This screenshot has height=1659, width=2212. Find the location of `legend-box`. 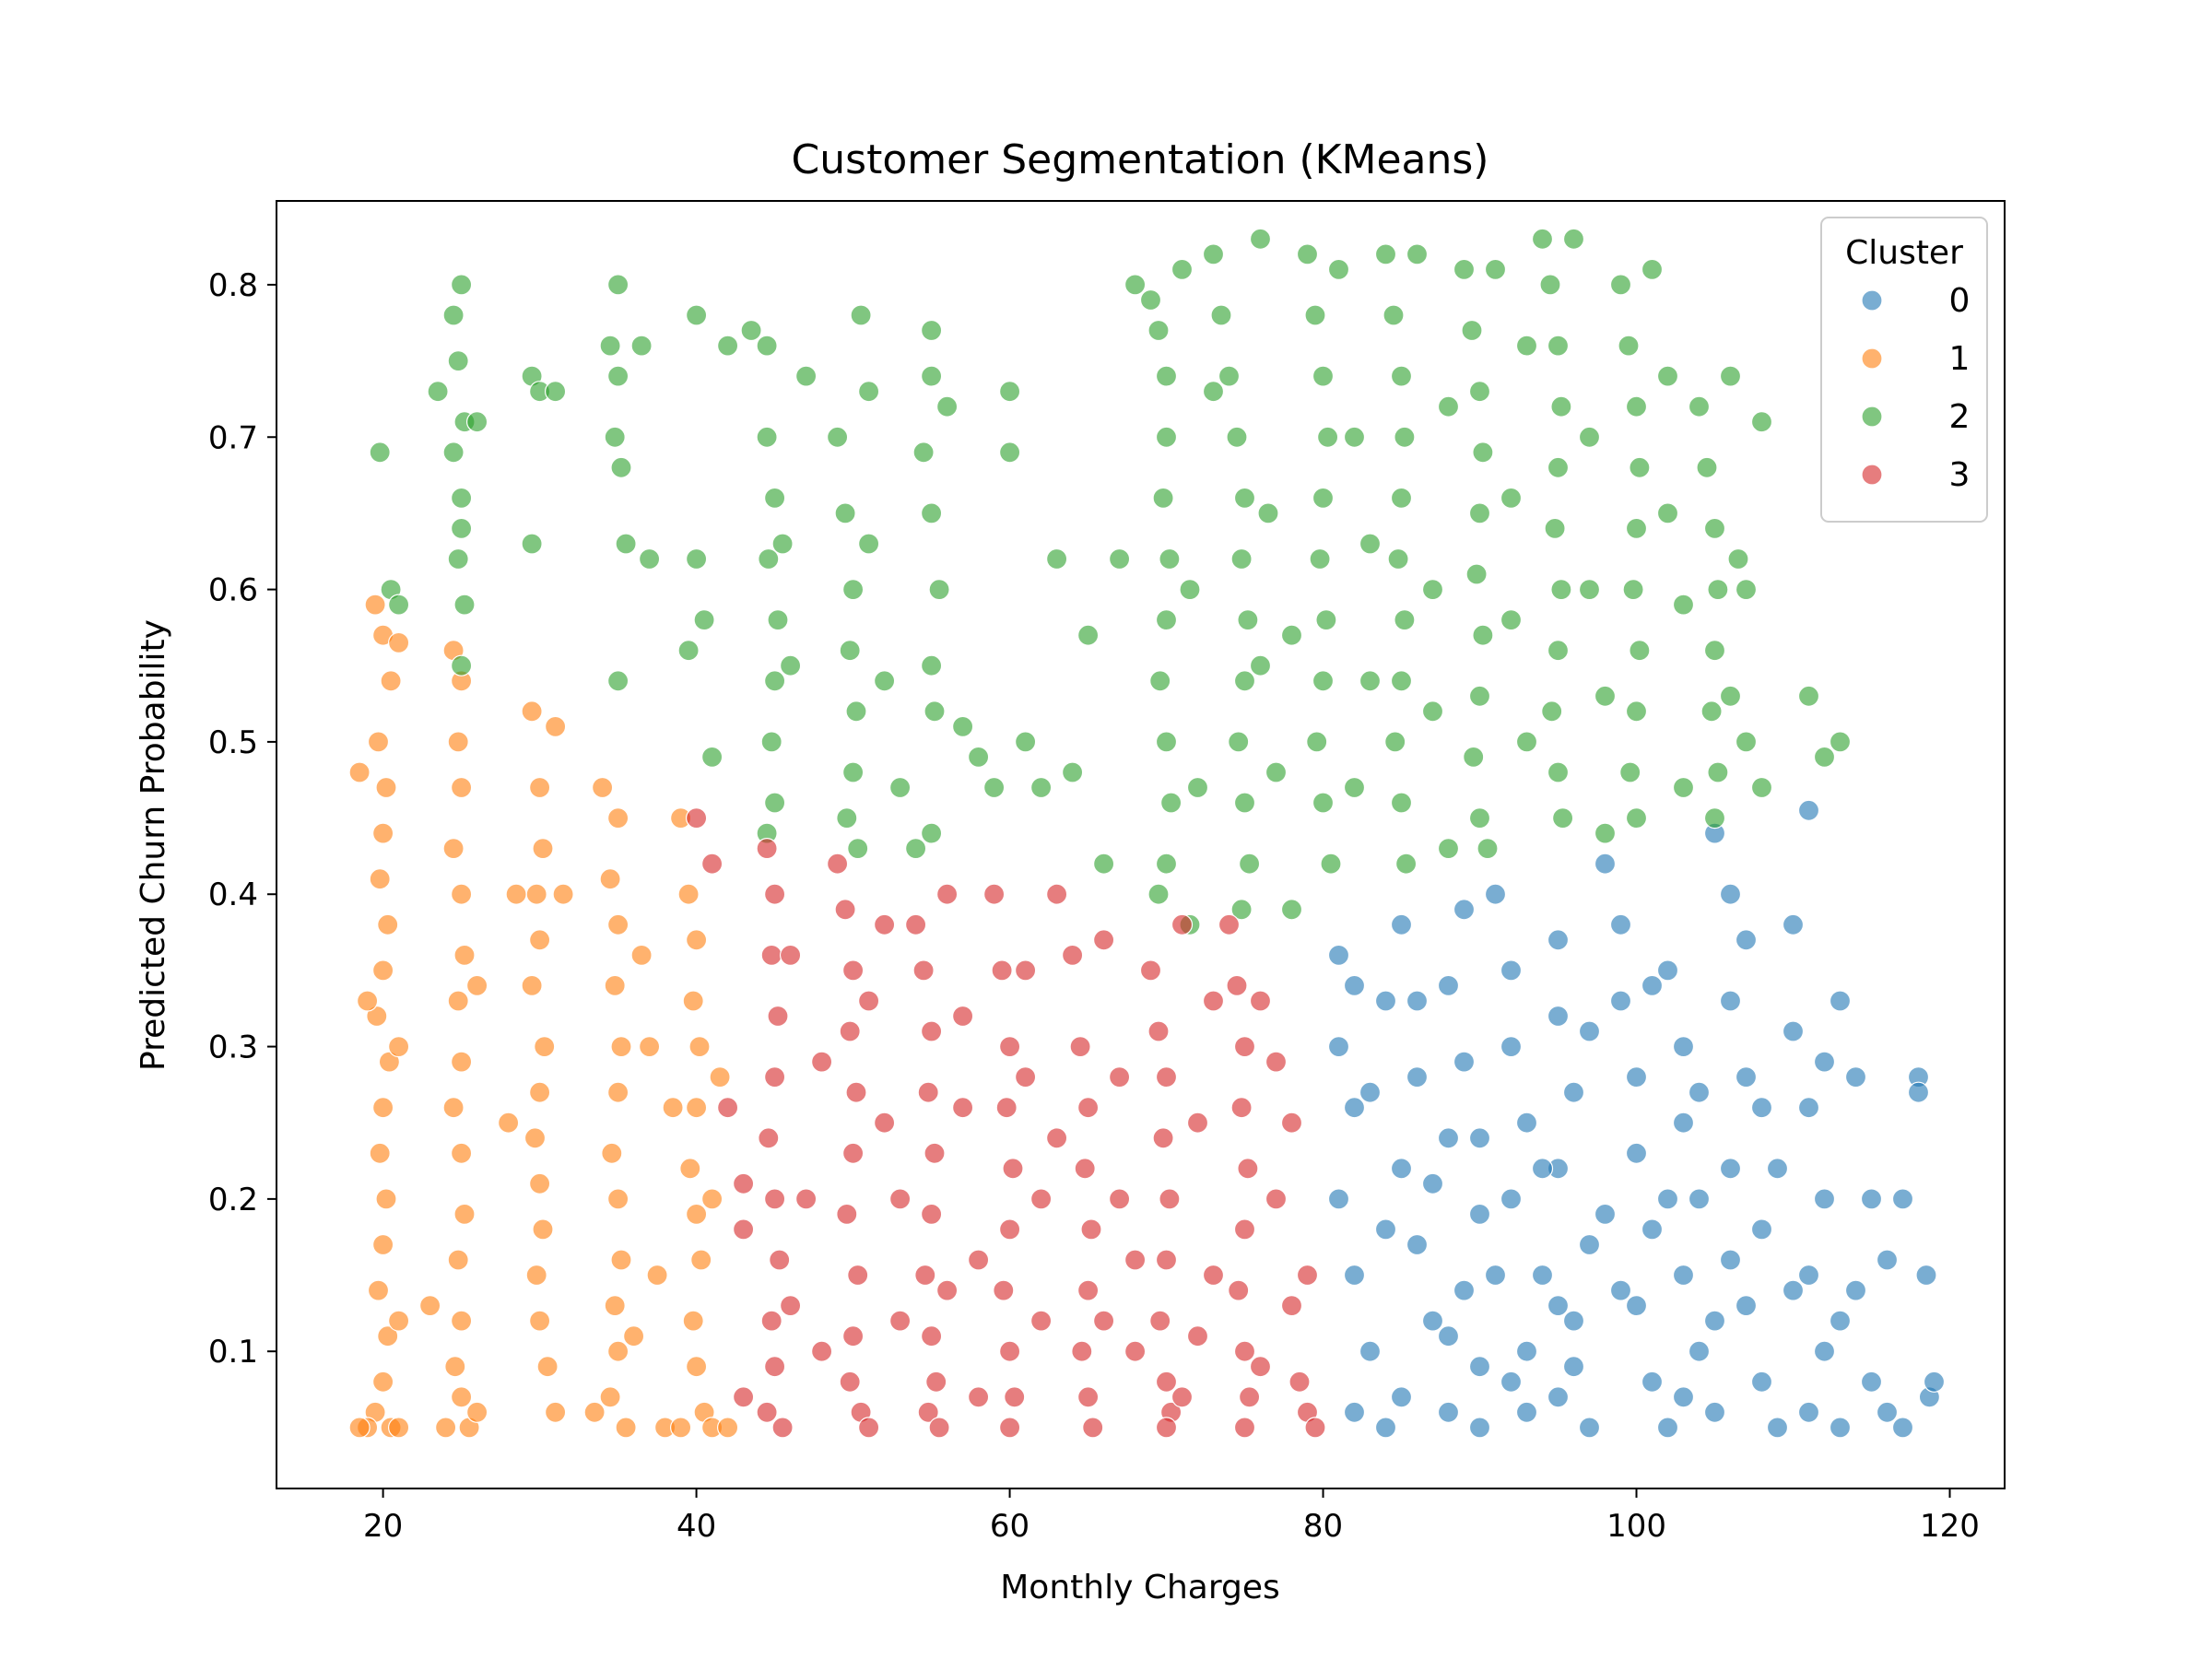

legend-box is located at coordinates (1904, 370).